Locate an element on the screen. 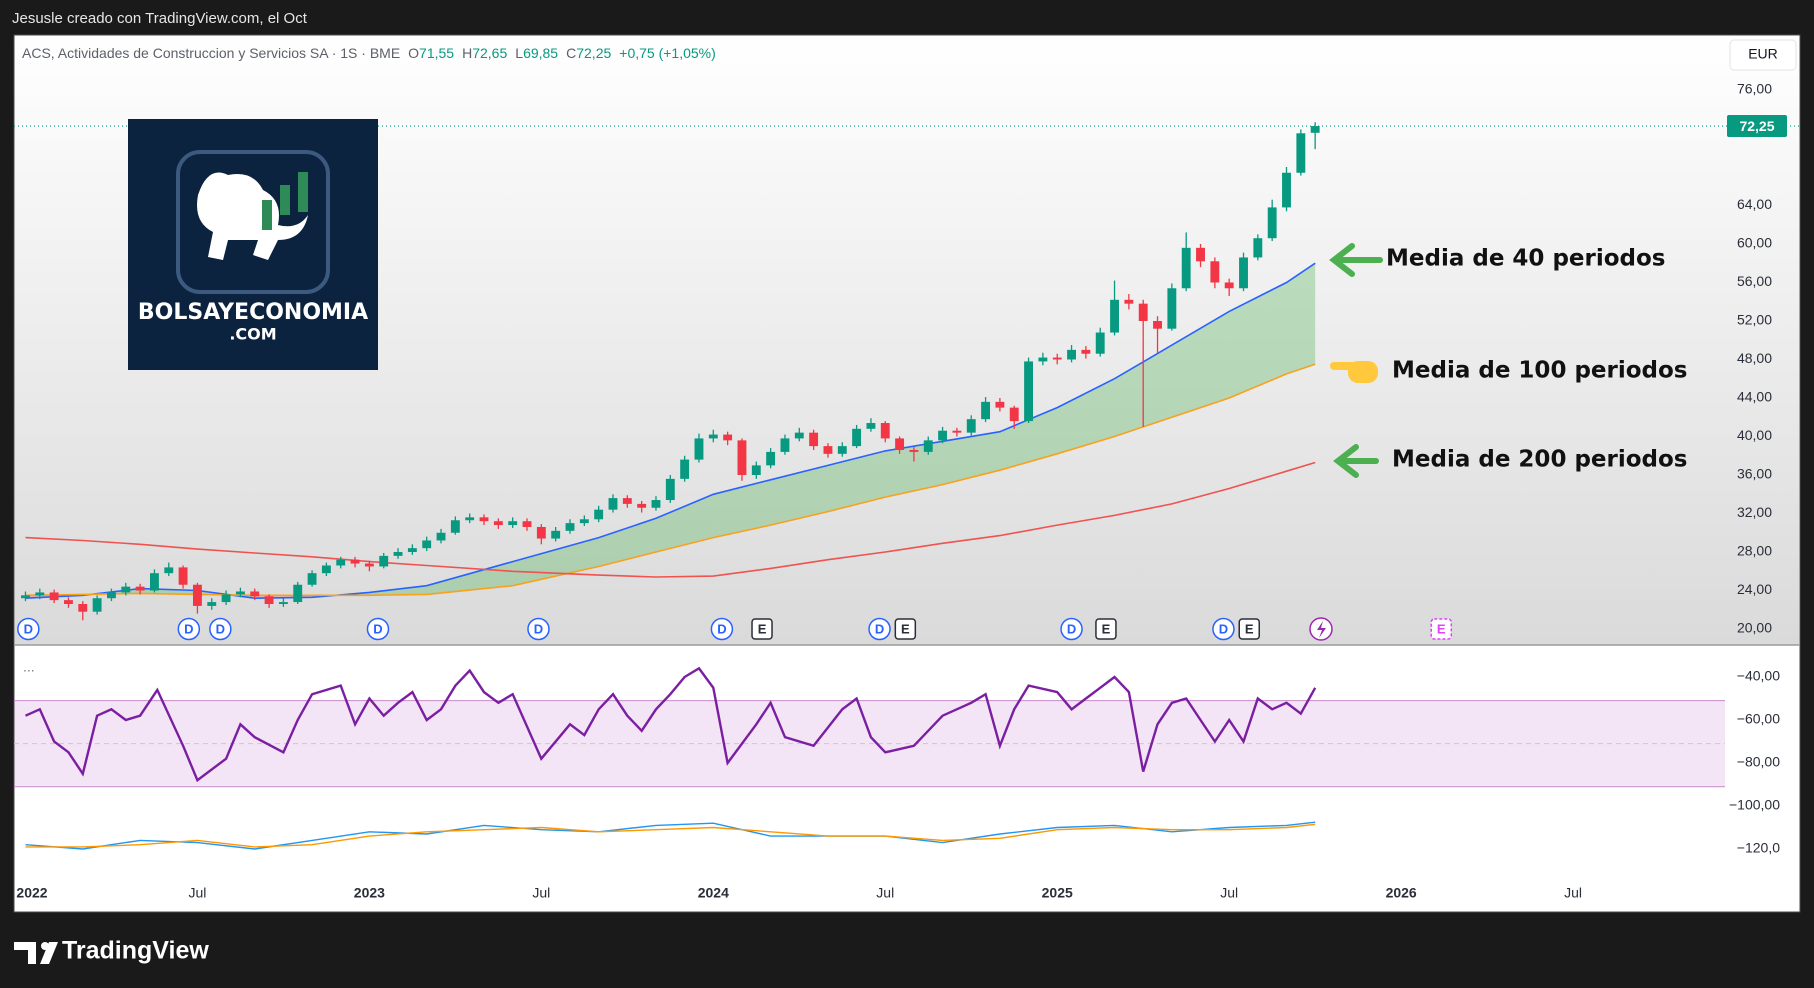 Image resolution: width=1814 pixels, height=988 pixels. currency-box is located at coordinates (1763, 55).